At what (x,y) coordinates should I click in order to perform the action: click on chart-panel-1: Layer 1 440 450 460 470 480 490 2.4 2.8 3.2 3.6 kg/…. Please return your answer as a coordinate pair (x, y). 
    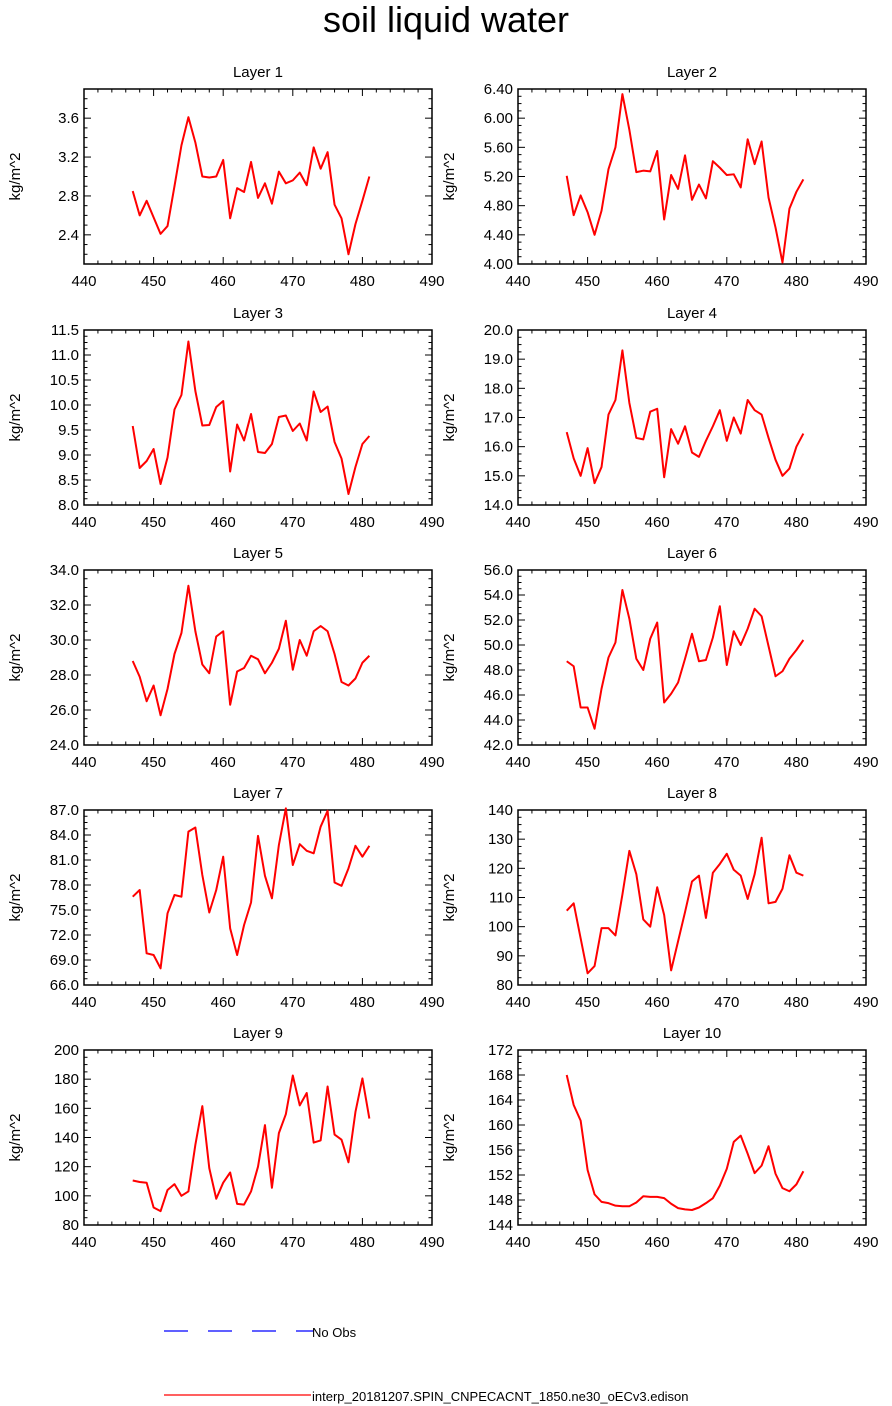
    Looking at the image, I should click on (226, 177).